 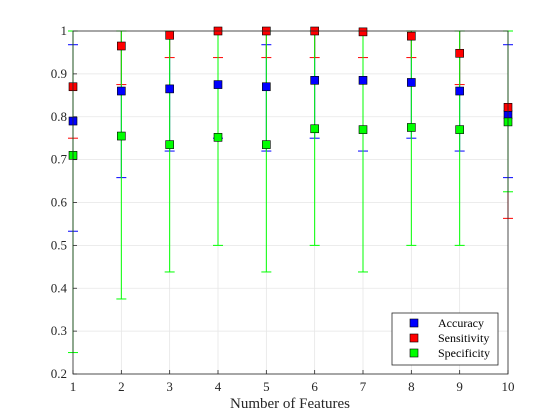 What do you see at coordinates (64, 30) in the screenshot?
I see `y-tick-label: 1` at bounding box center [64, 30].